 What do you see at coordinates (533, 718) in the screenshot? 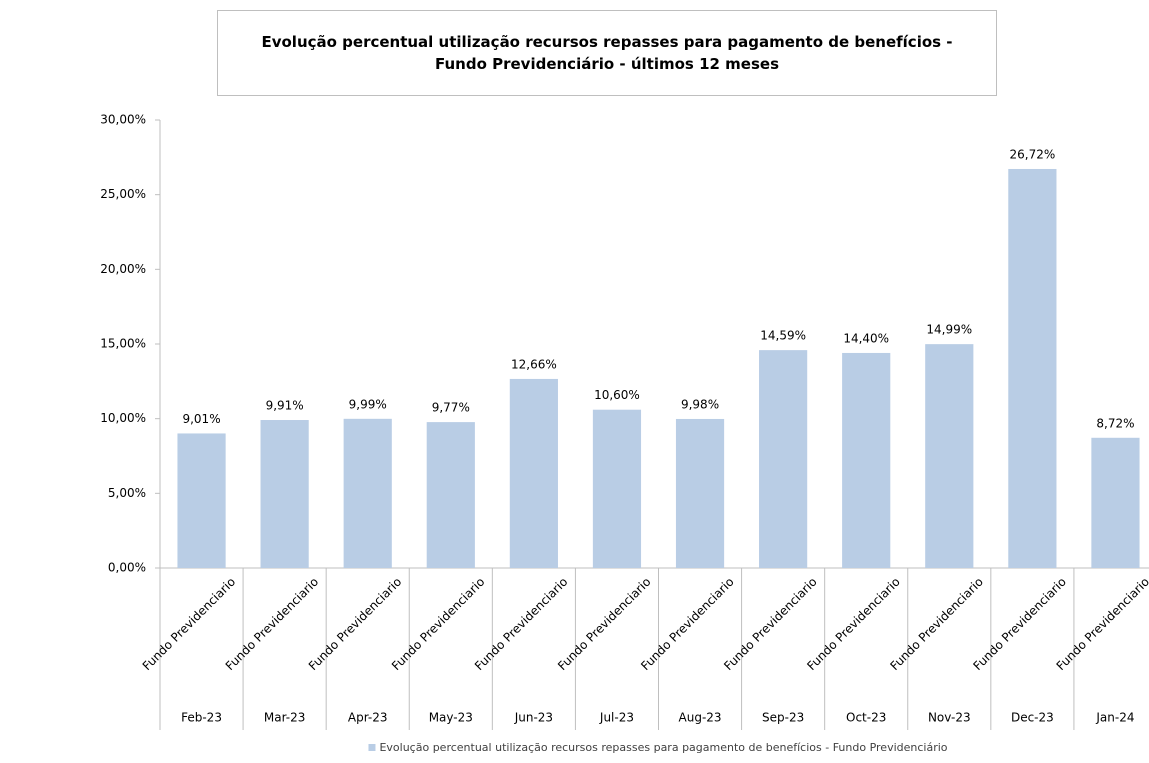
I see `x-tick-label: Jun-23` at bounding box center [533, 718].